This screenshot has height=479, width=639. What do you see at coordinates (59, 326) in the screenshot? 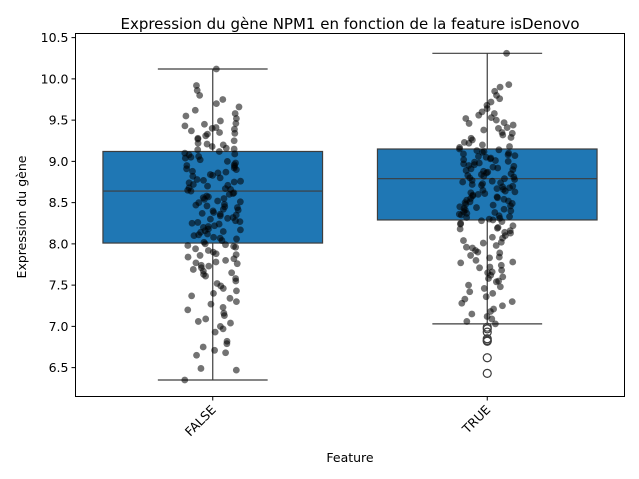
I see `y-tick-label: 7.0` at bounding box center [59, 326].